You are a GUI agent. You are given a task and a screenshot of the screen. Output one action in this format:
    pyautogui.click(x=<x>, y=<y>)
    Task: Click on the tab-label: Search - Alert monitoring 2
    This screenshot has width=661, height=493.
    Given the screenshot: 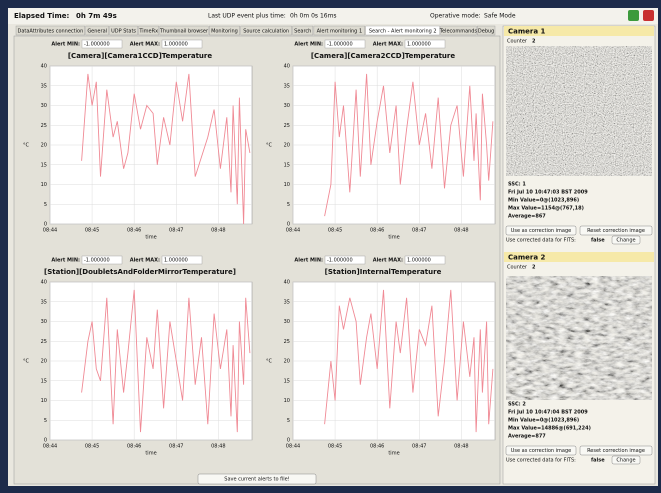 What is the action you would take?
    pyautogui.click(x=403, y=31)
    